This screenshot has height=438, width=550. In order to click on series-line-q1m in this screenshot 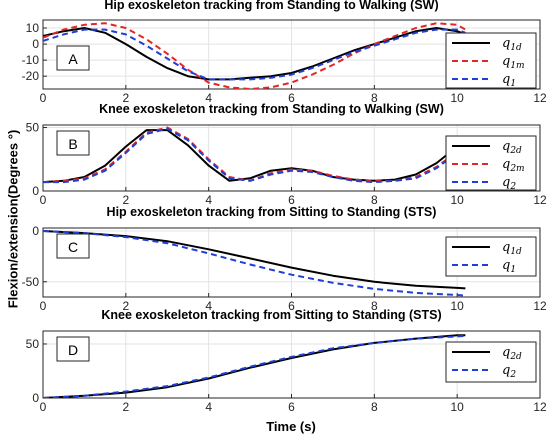, I will do `click(254, 55)`.